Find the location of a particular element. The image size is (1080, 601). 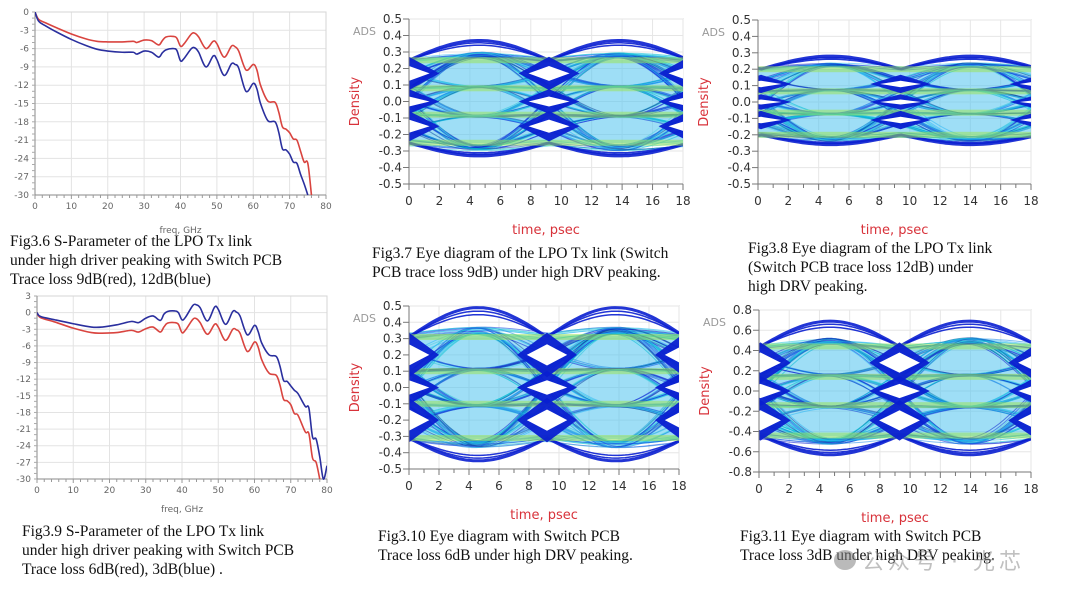

y-tick-label: -0.8 is located at coordinates (740, 472).